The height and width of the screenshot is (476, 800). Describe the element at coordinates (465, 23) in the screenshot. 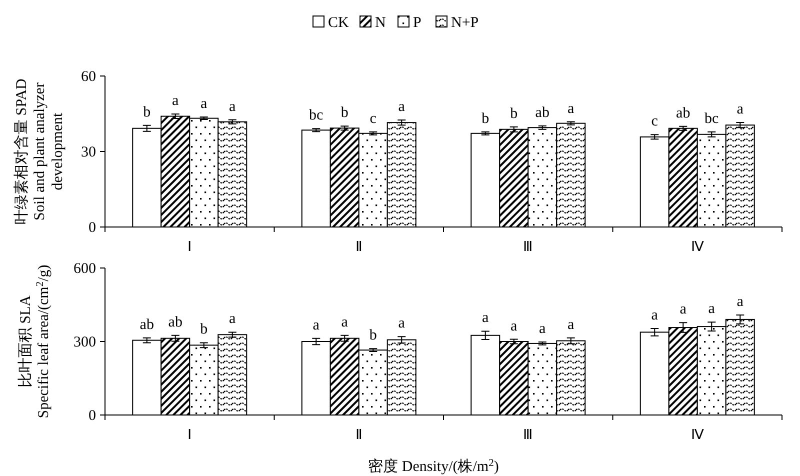

I see `legend-label: N+P` at that location.